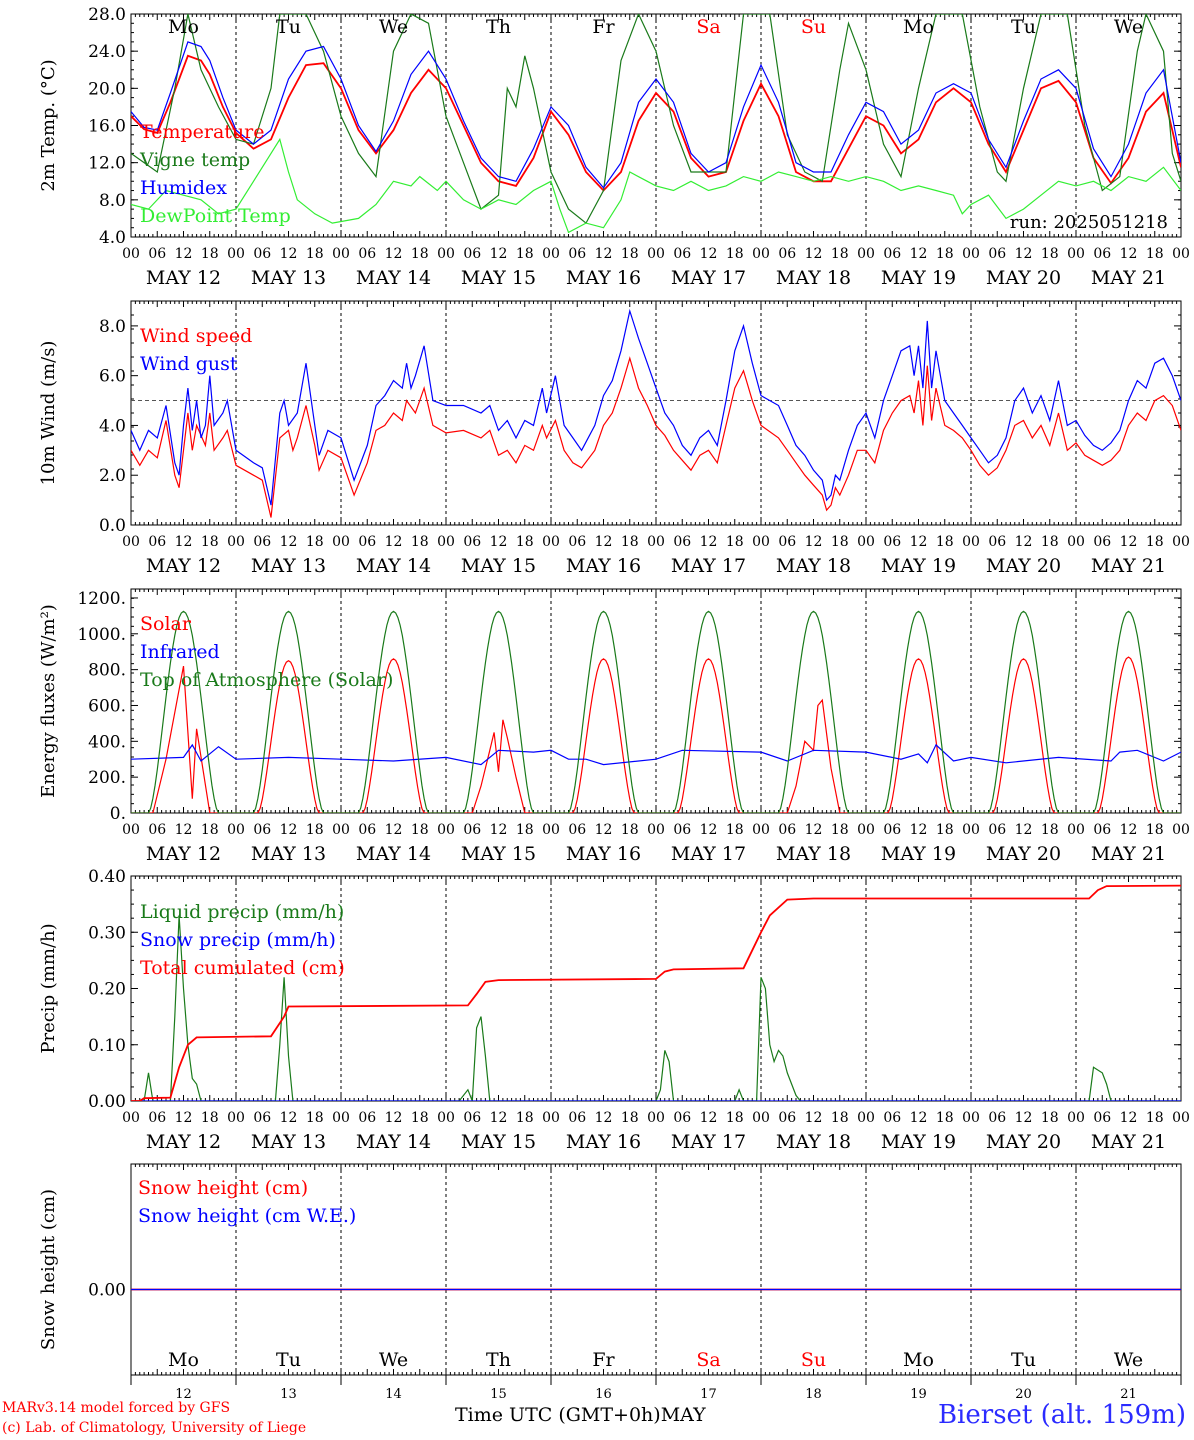 The width and height of the screenshot is (1194, 1440). Describe the element at coordinates (183, 1360) in the screenshot. I see `weekday-label: Mo` at that location.